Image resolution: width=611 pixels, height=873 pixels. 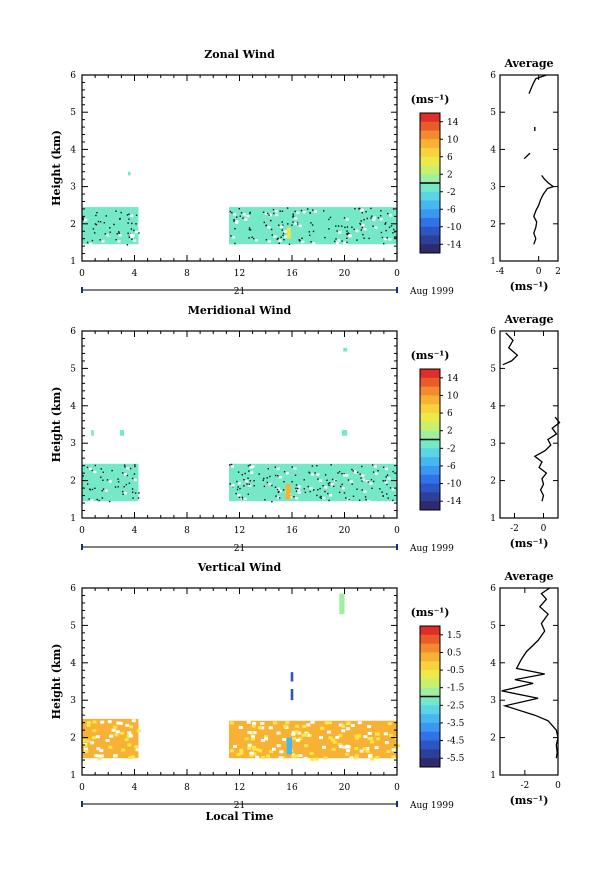 What do you see at coordinates (493, 262) in the screenshot?
I see `avg-y-tick-label: 1` at bounding box center [493, 262].